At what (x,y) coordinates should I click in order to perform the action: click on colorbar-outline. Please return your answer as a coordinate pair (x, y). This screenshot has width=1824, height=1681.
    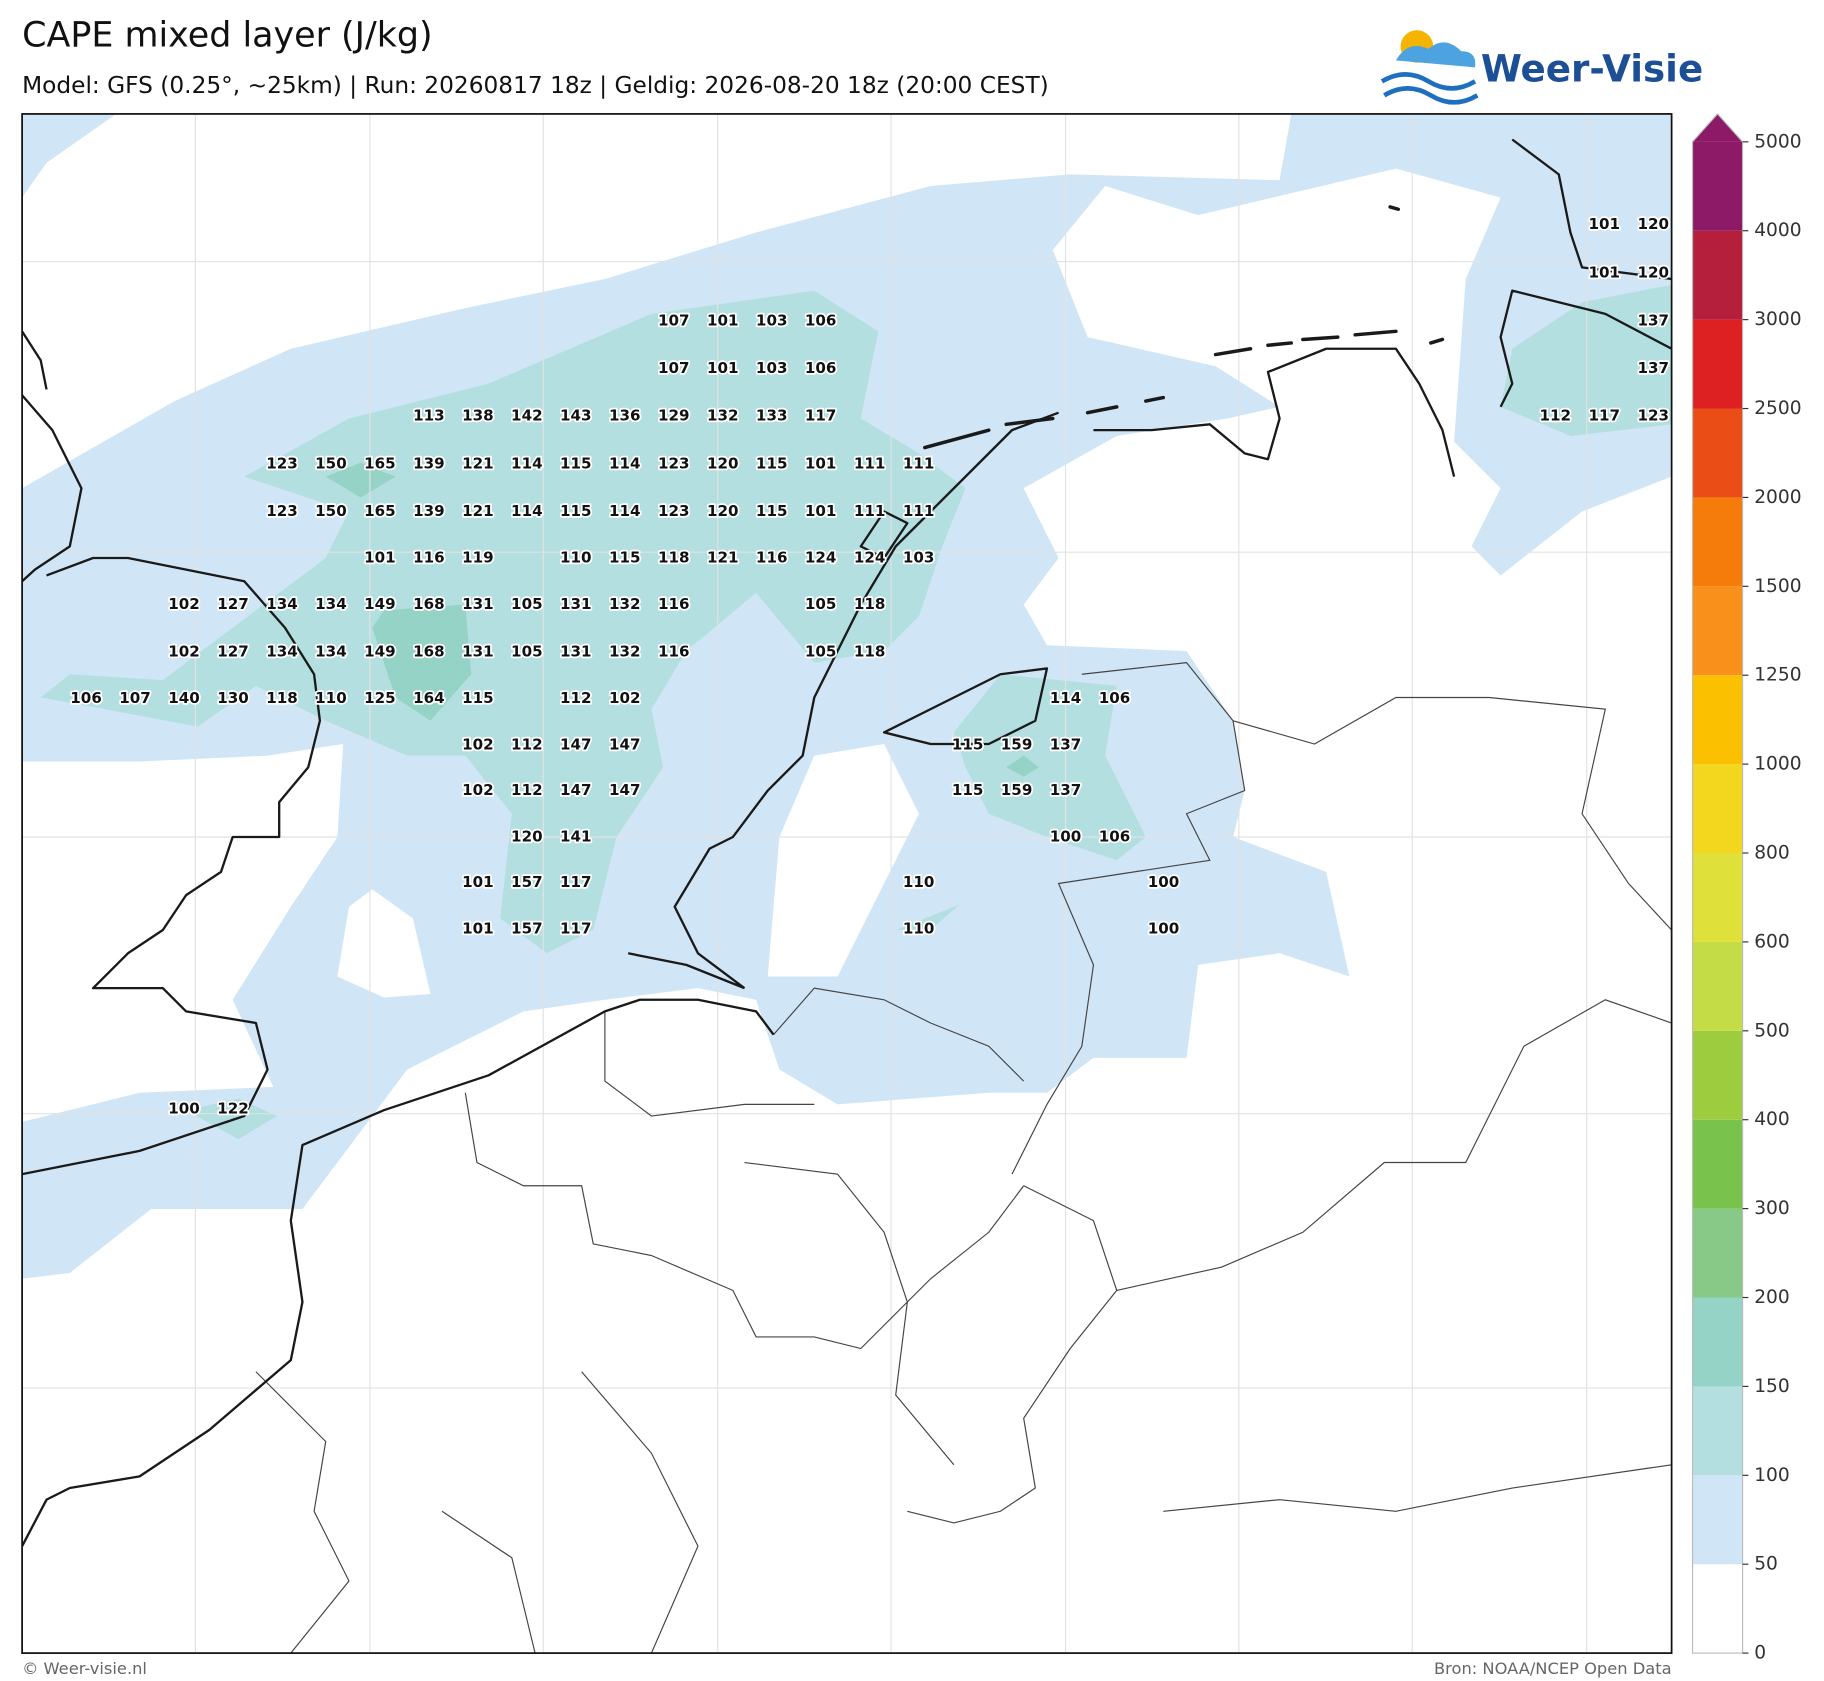
    Looking at the image, I should click on (1717, 883).